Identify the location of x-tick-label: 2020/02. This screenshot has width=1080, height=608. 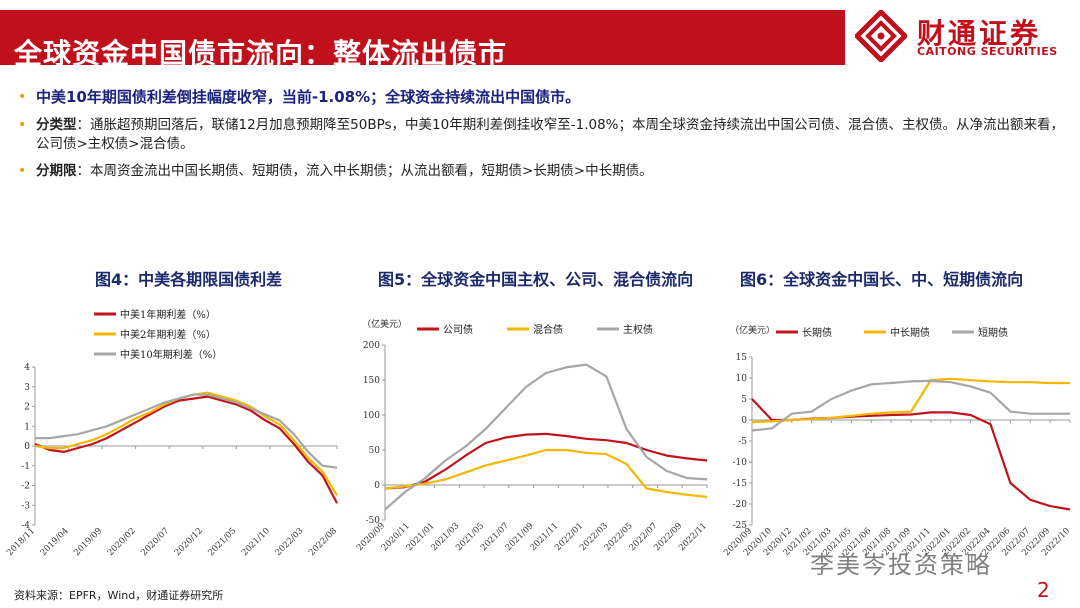
(122, 542).